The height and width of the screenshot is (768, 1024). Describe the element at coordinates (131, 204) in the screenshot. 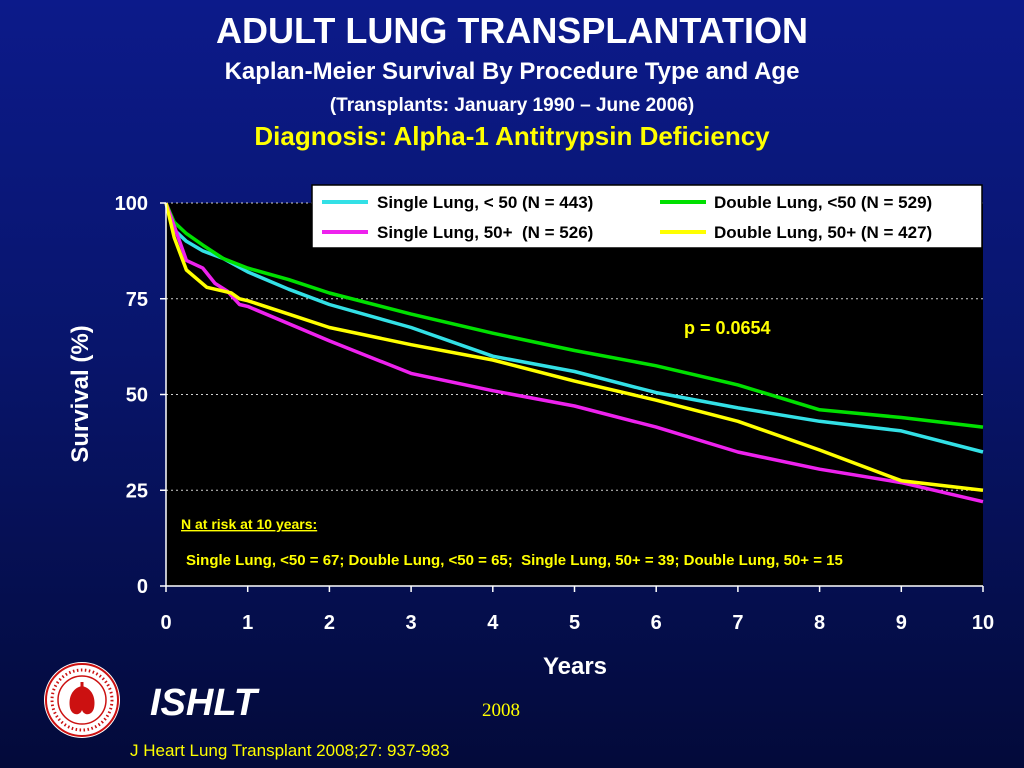

I see `y-tick-label: 100` at that location.